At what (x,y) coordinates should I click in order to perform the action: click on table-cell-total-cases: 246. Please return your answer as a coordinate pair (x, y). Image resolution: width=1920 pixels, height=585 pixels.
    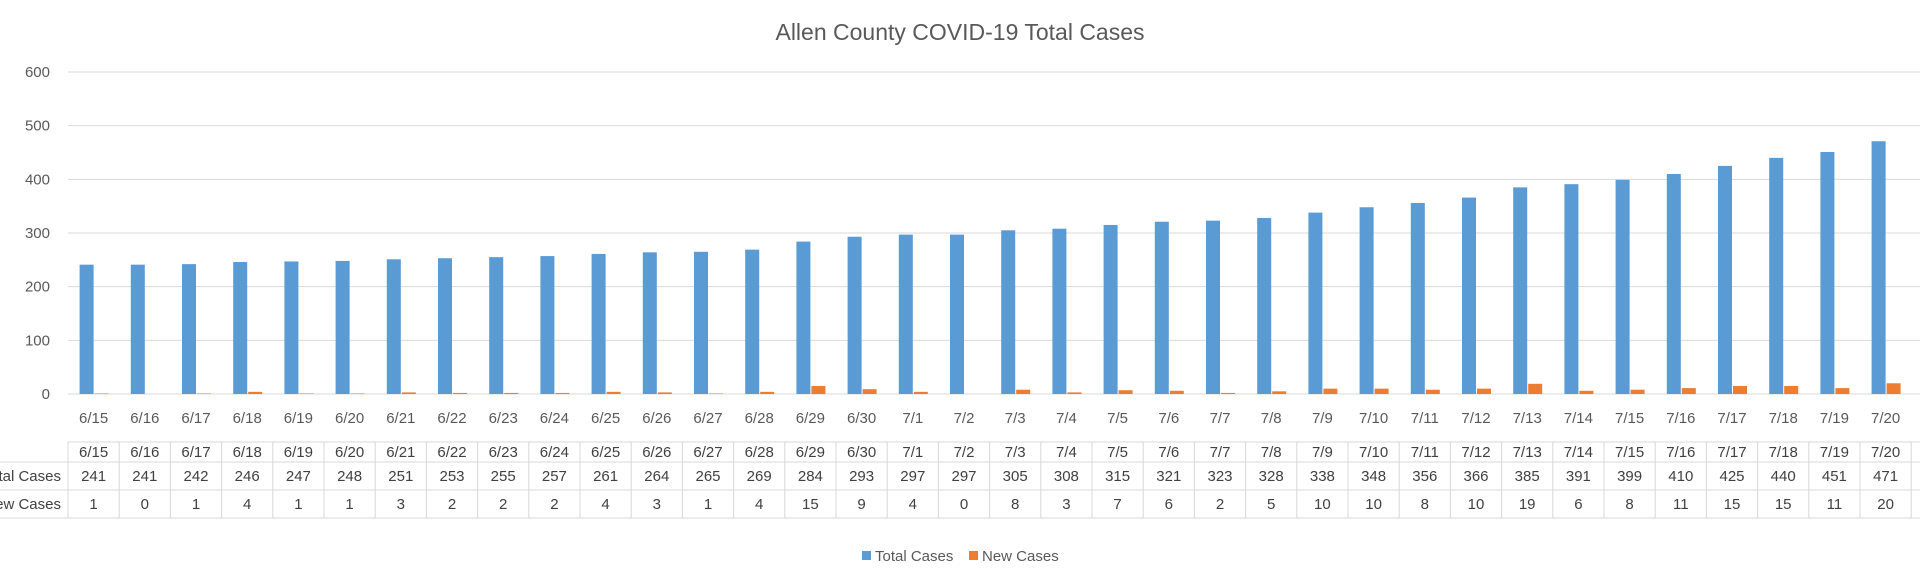
    Looking at the image, I should click on (247, 476).